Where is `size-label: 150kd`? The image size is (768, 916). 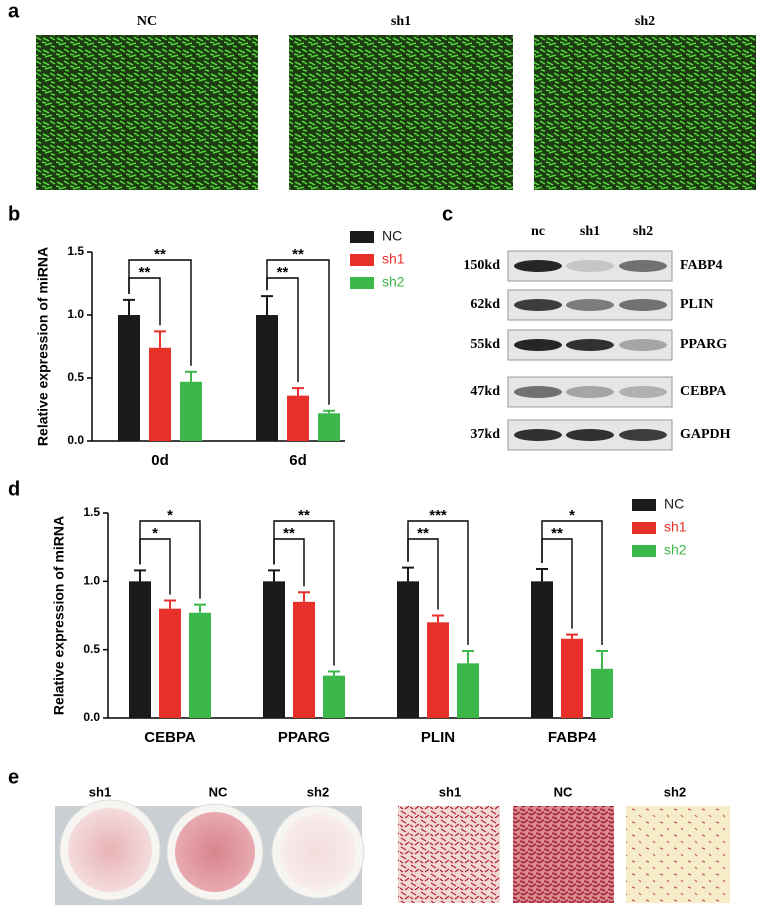
size-label: 150kd is located at coordinates (481, 265).